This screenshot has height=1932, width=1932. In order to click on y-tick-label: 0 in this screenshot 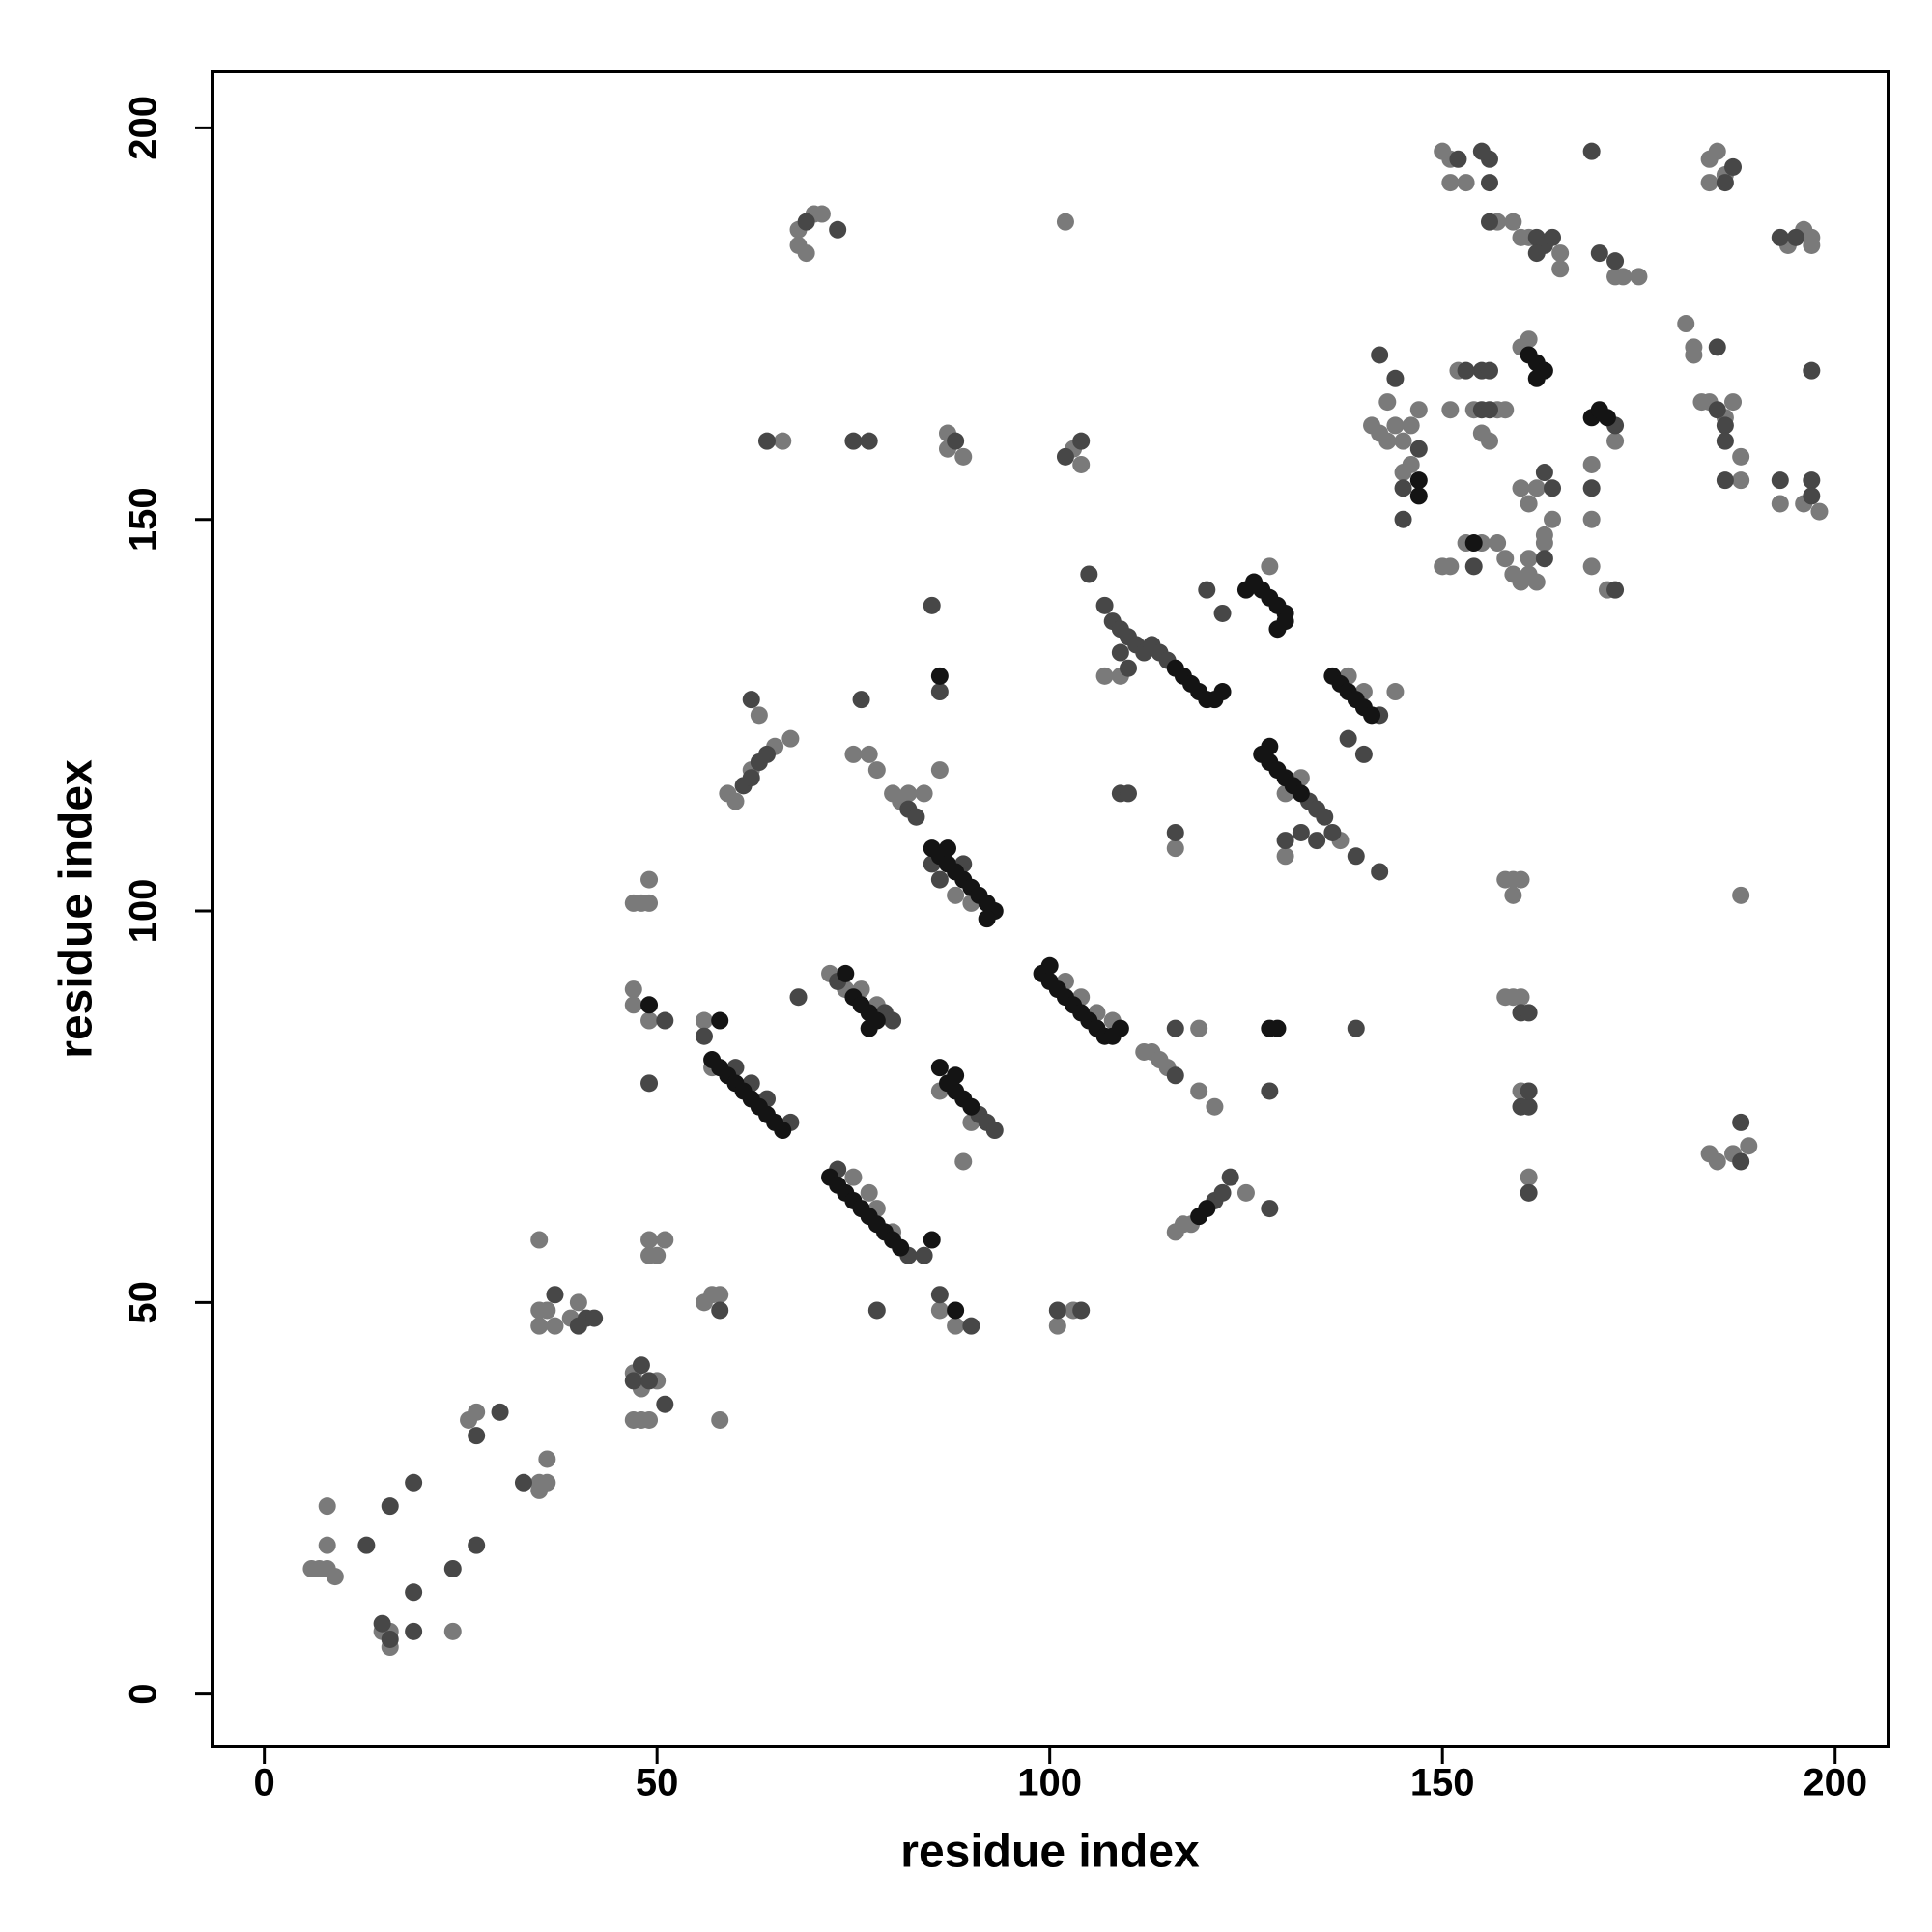, I will do `click(144, 1694)`.